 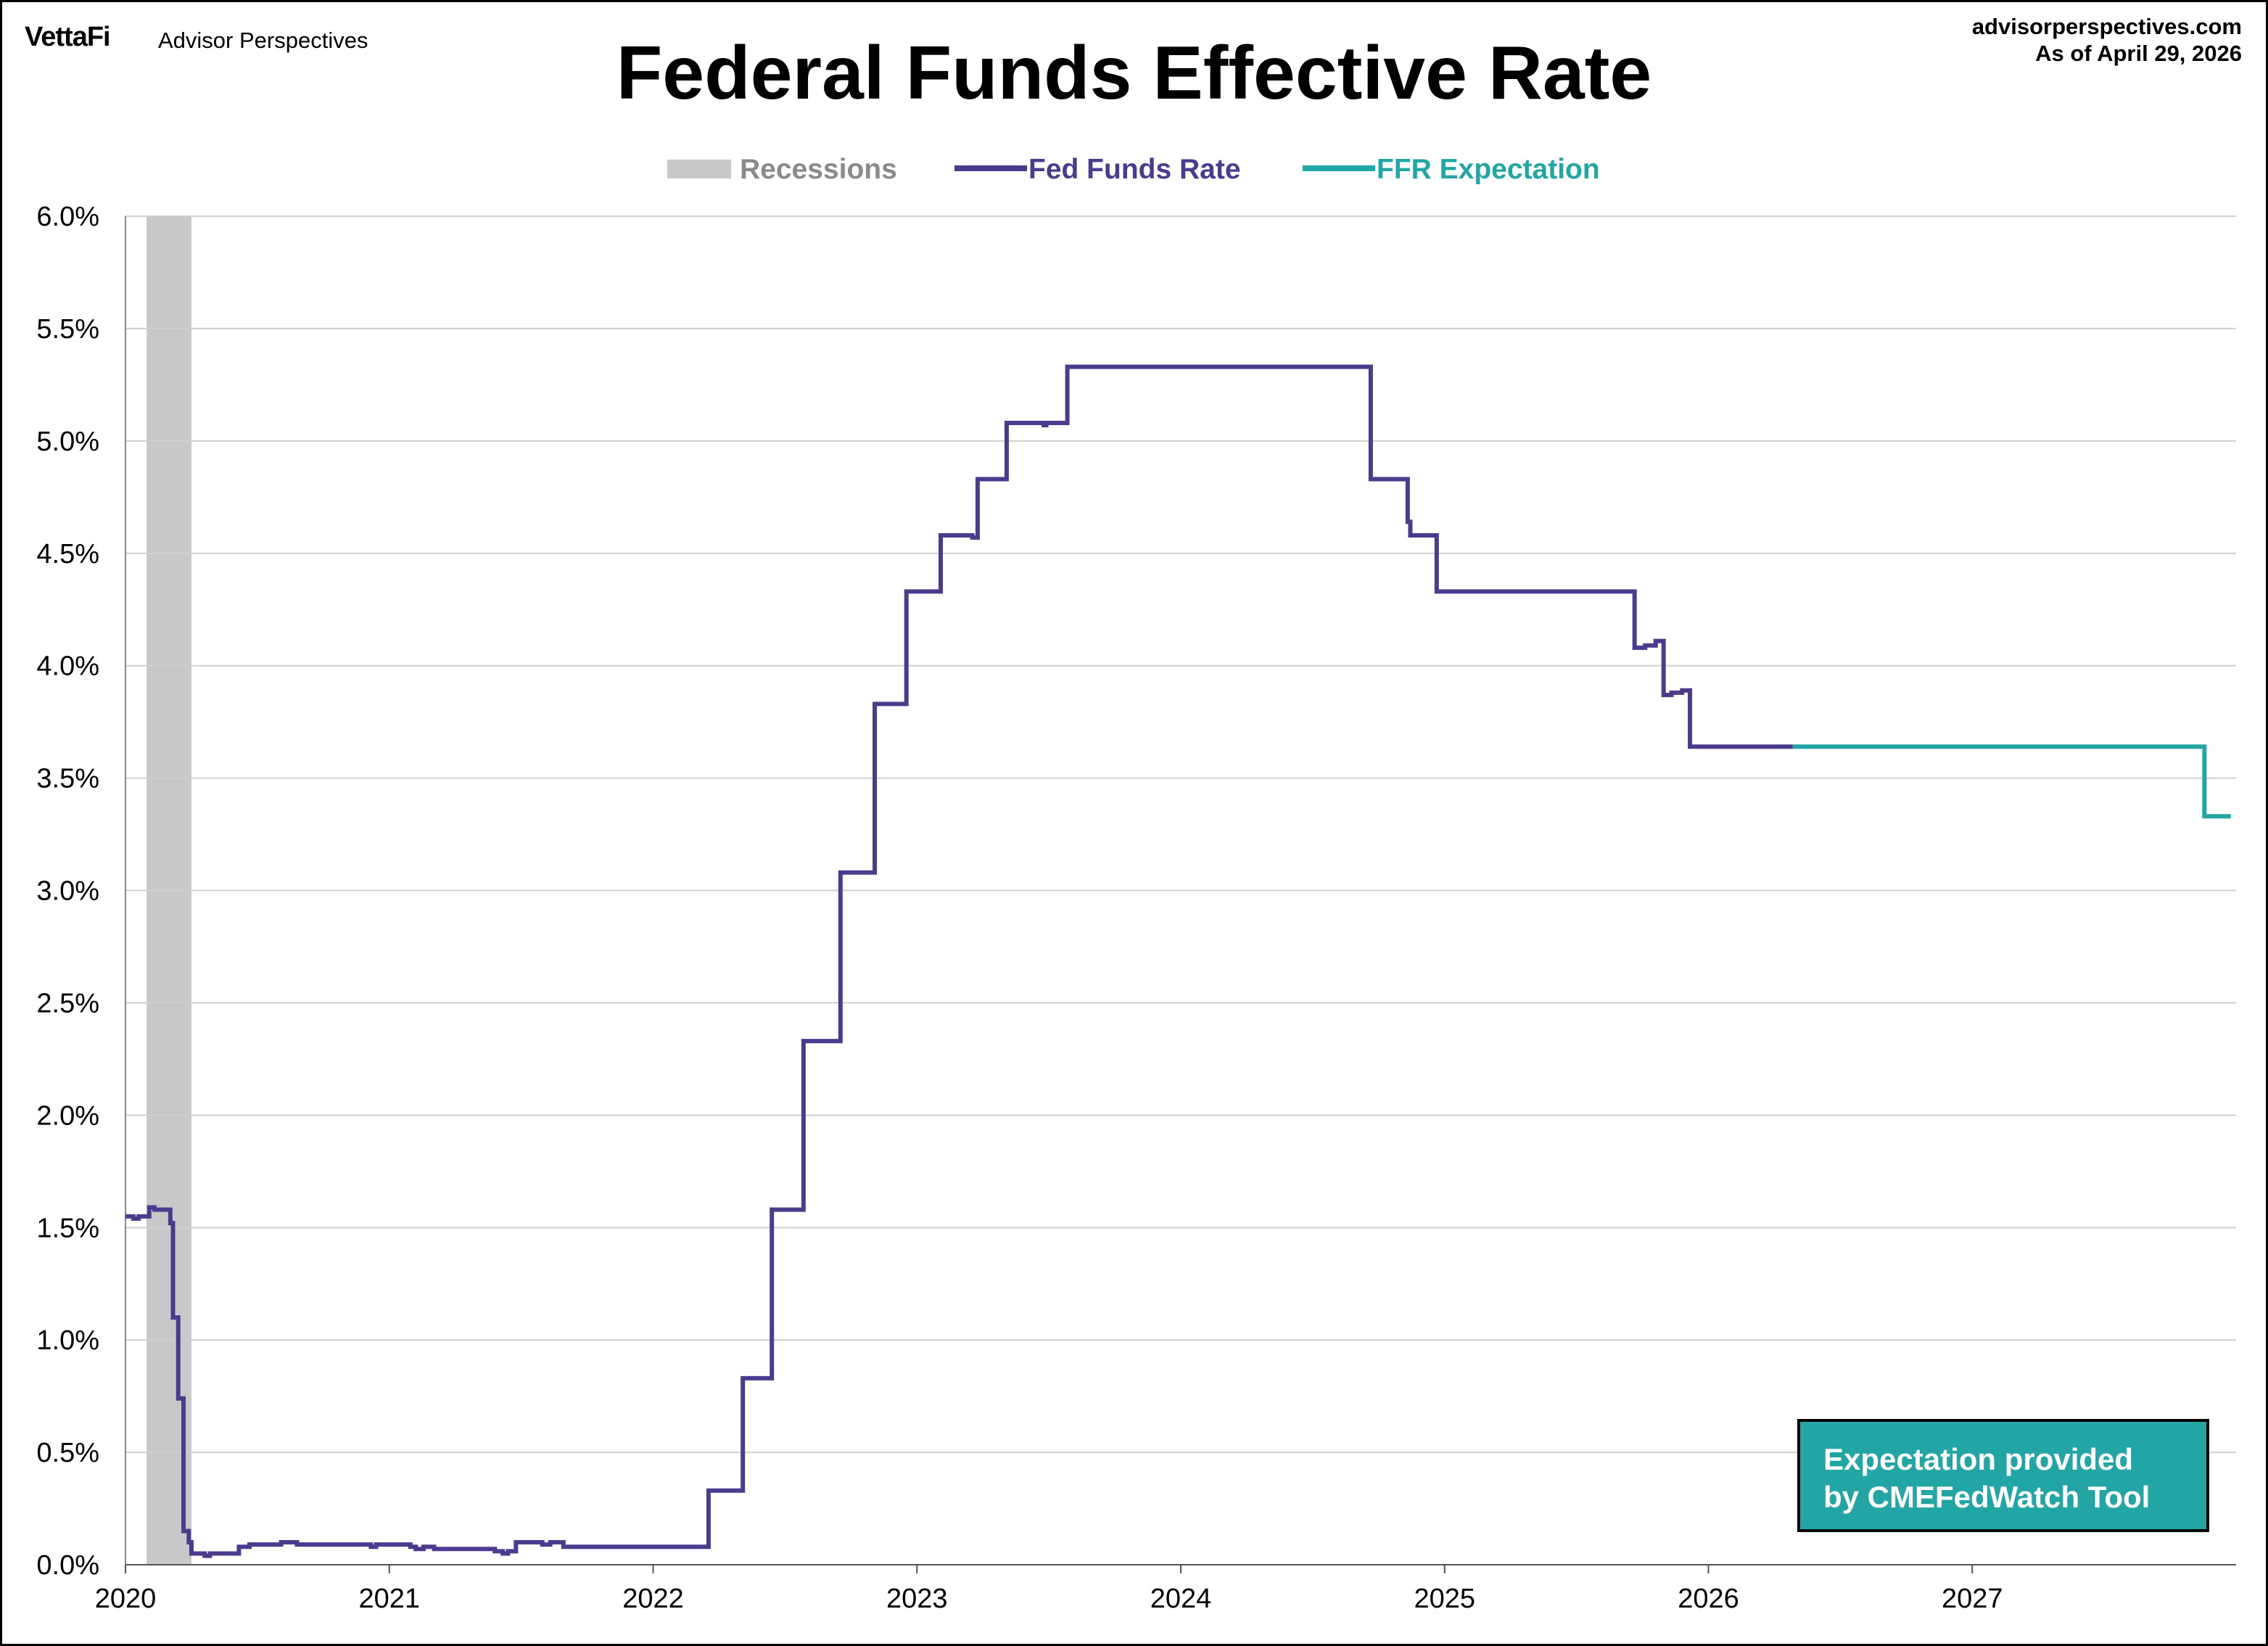 I want to click on legend-layer: Recessions Fed Funds Rate FFR Expectation, so click(x=1133, y=169).